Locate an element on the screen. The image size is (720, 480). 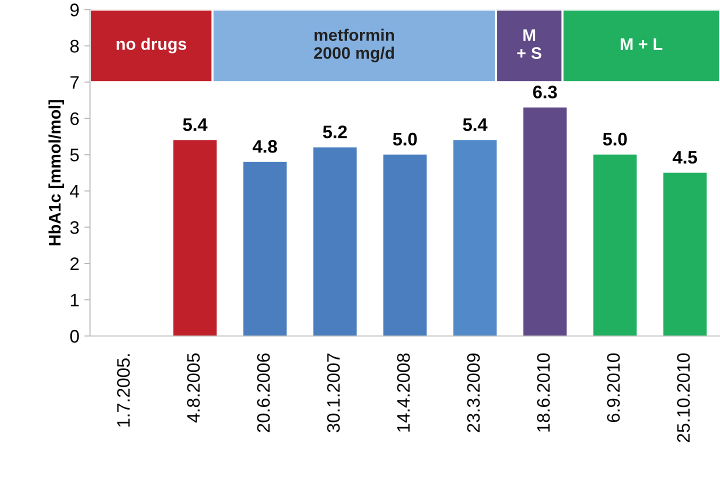
annotation: M + L is located at coordinates (641, 44).